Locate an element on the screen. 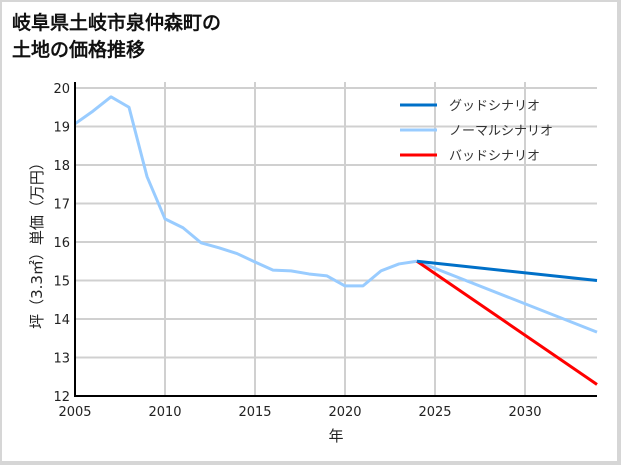  legend-label: グッドシナリオ is located at coordinates (494, 106).